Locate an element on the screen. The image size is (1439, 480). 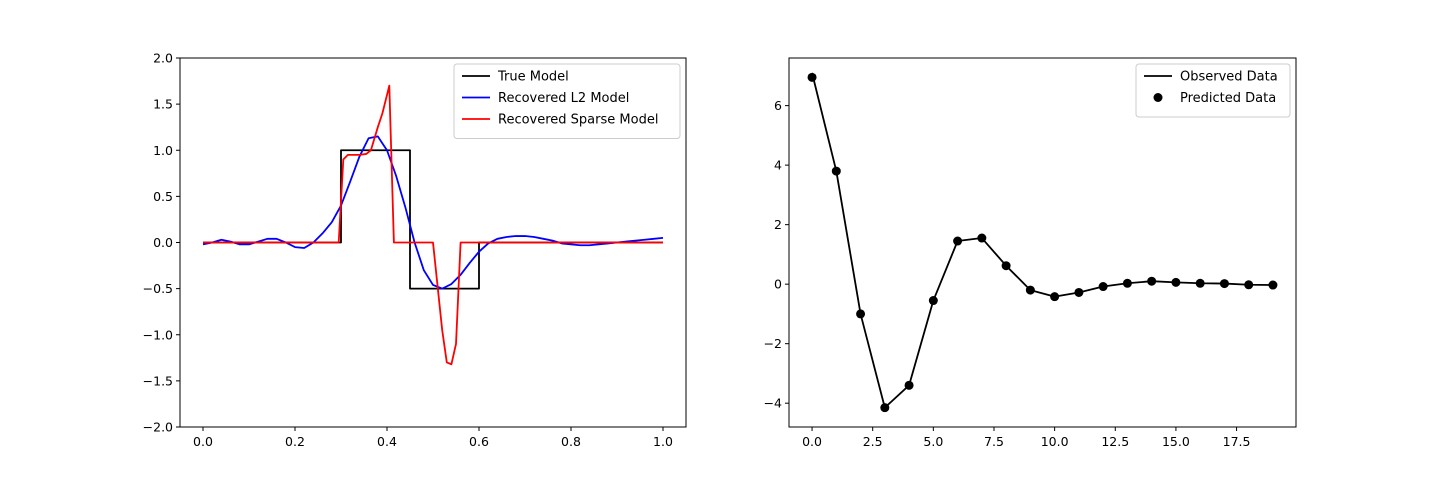
y-tick-label: −4 is located at coordinates (773, 403).